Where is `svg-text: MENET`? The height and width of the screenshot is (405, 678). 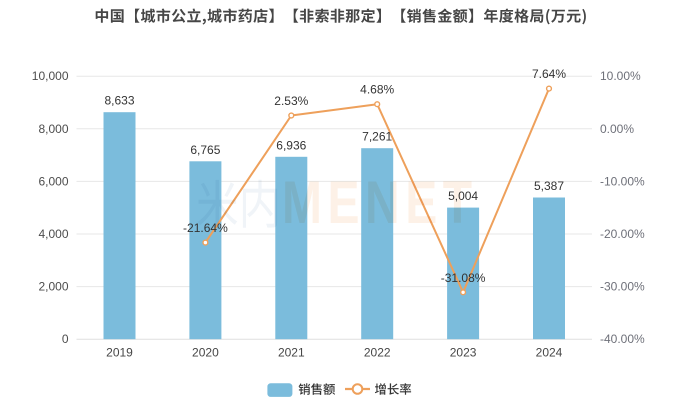 svg-text: MENET is located at coordinates (380, 202).